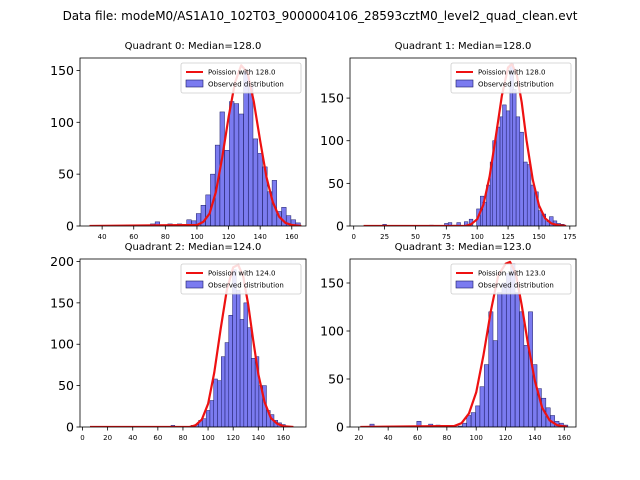 The height and width of the screenshot is (480, 640). What do you see at coordinates (259, 237) in the screenshot?
I see `x-tick-label: 140` at bounding box center [259, 237].